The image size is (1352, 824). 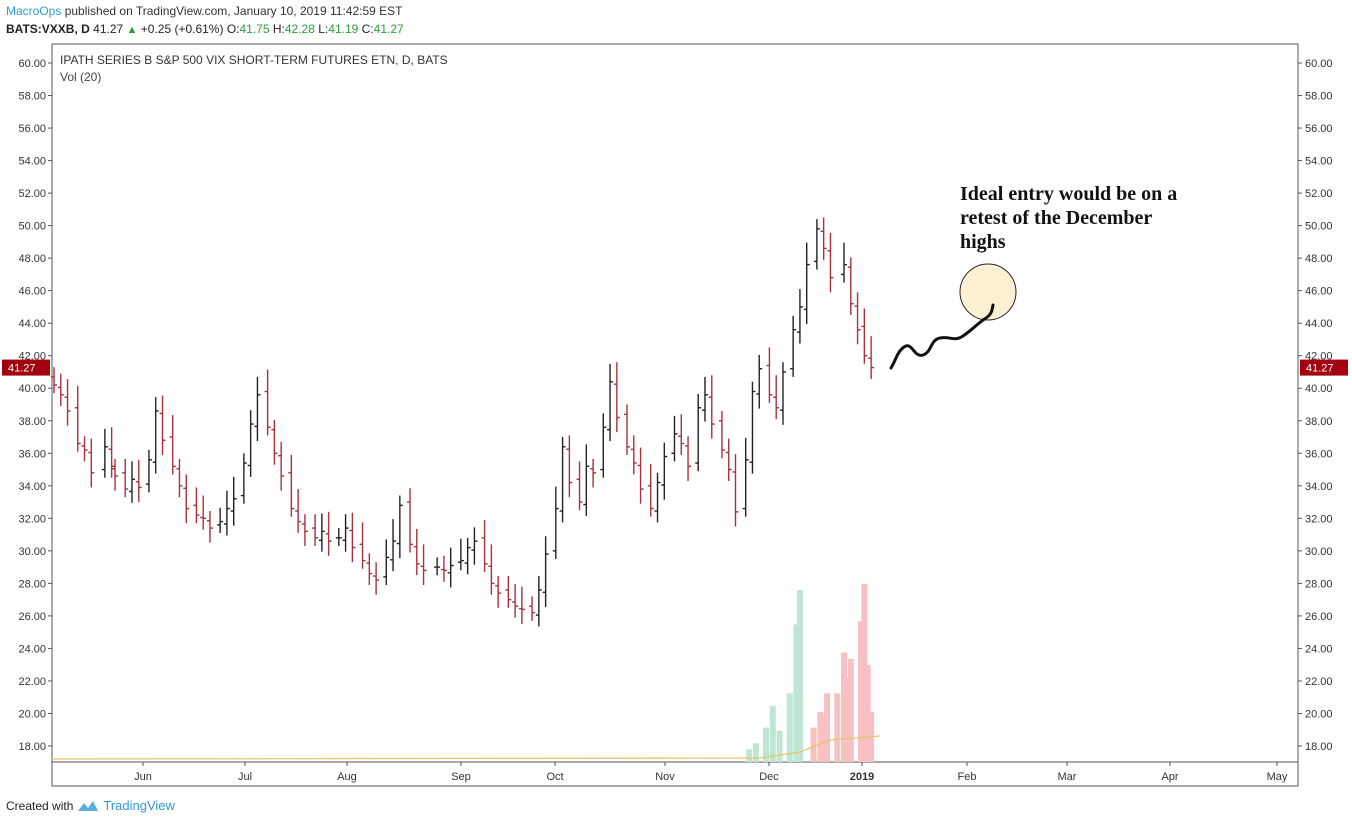 What do you see at coordinates (1319, 162) in the screenshot?
I see `right-tick-label: 54.00` at bounding box center [1319, 162].